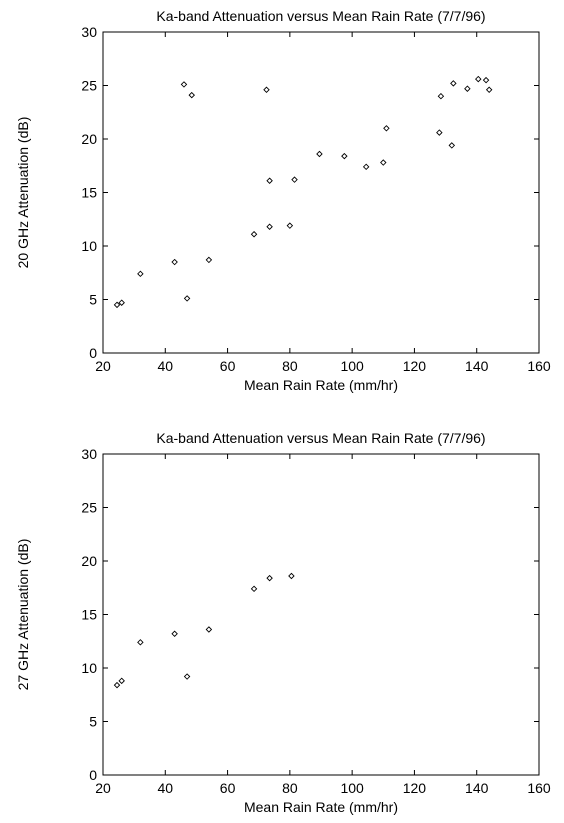  I want to click on y-axis-title: 27 GHz Attenuation (dB), so click(23, 615).